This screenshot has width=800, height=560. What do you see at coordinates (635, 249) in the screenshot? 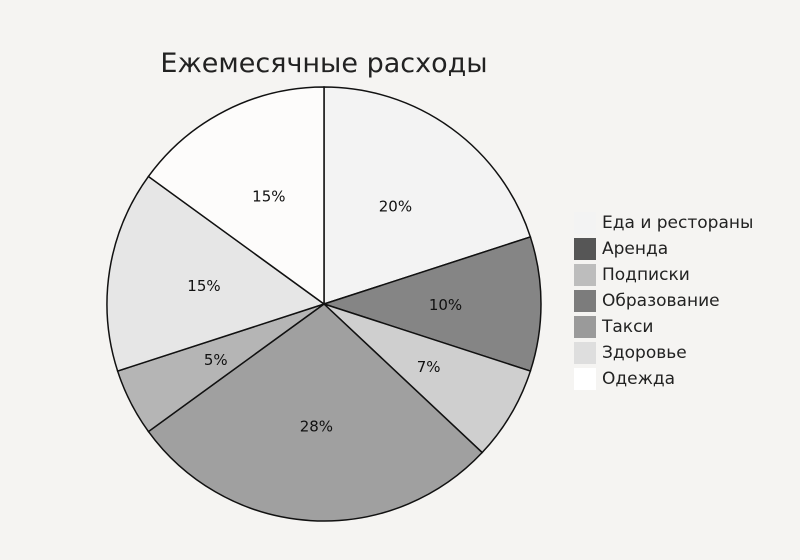
I see `legend-label: Аренда` at bounding box center [635, 249].